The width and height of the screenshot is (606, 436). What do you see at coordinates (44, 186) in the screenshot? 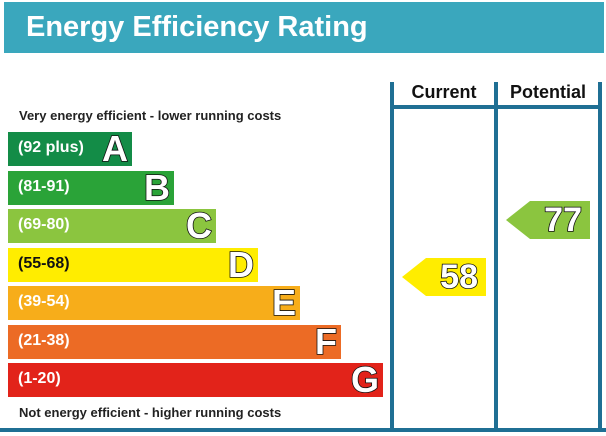
I see `band-range-label: (81-91)` at bounding box center [44, 186].